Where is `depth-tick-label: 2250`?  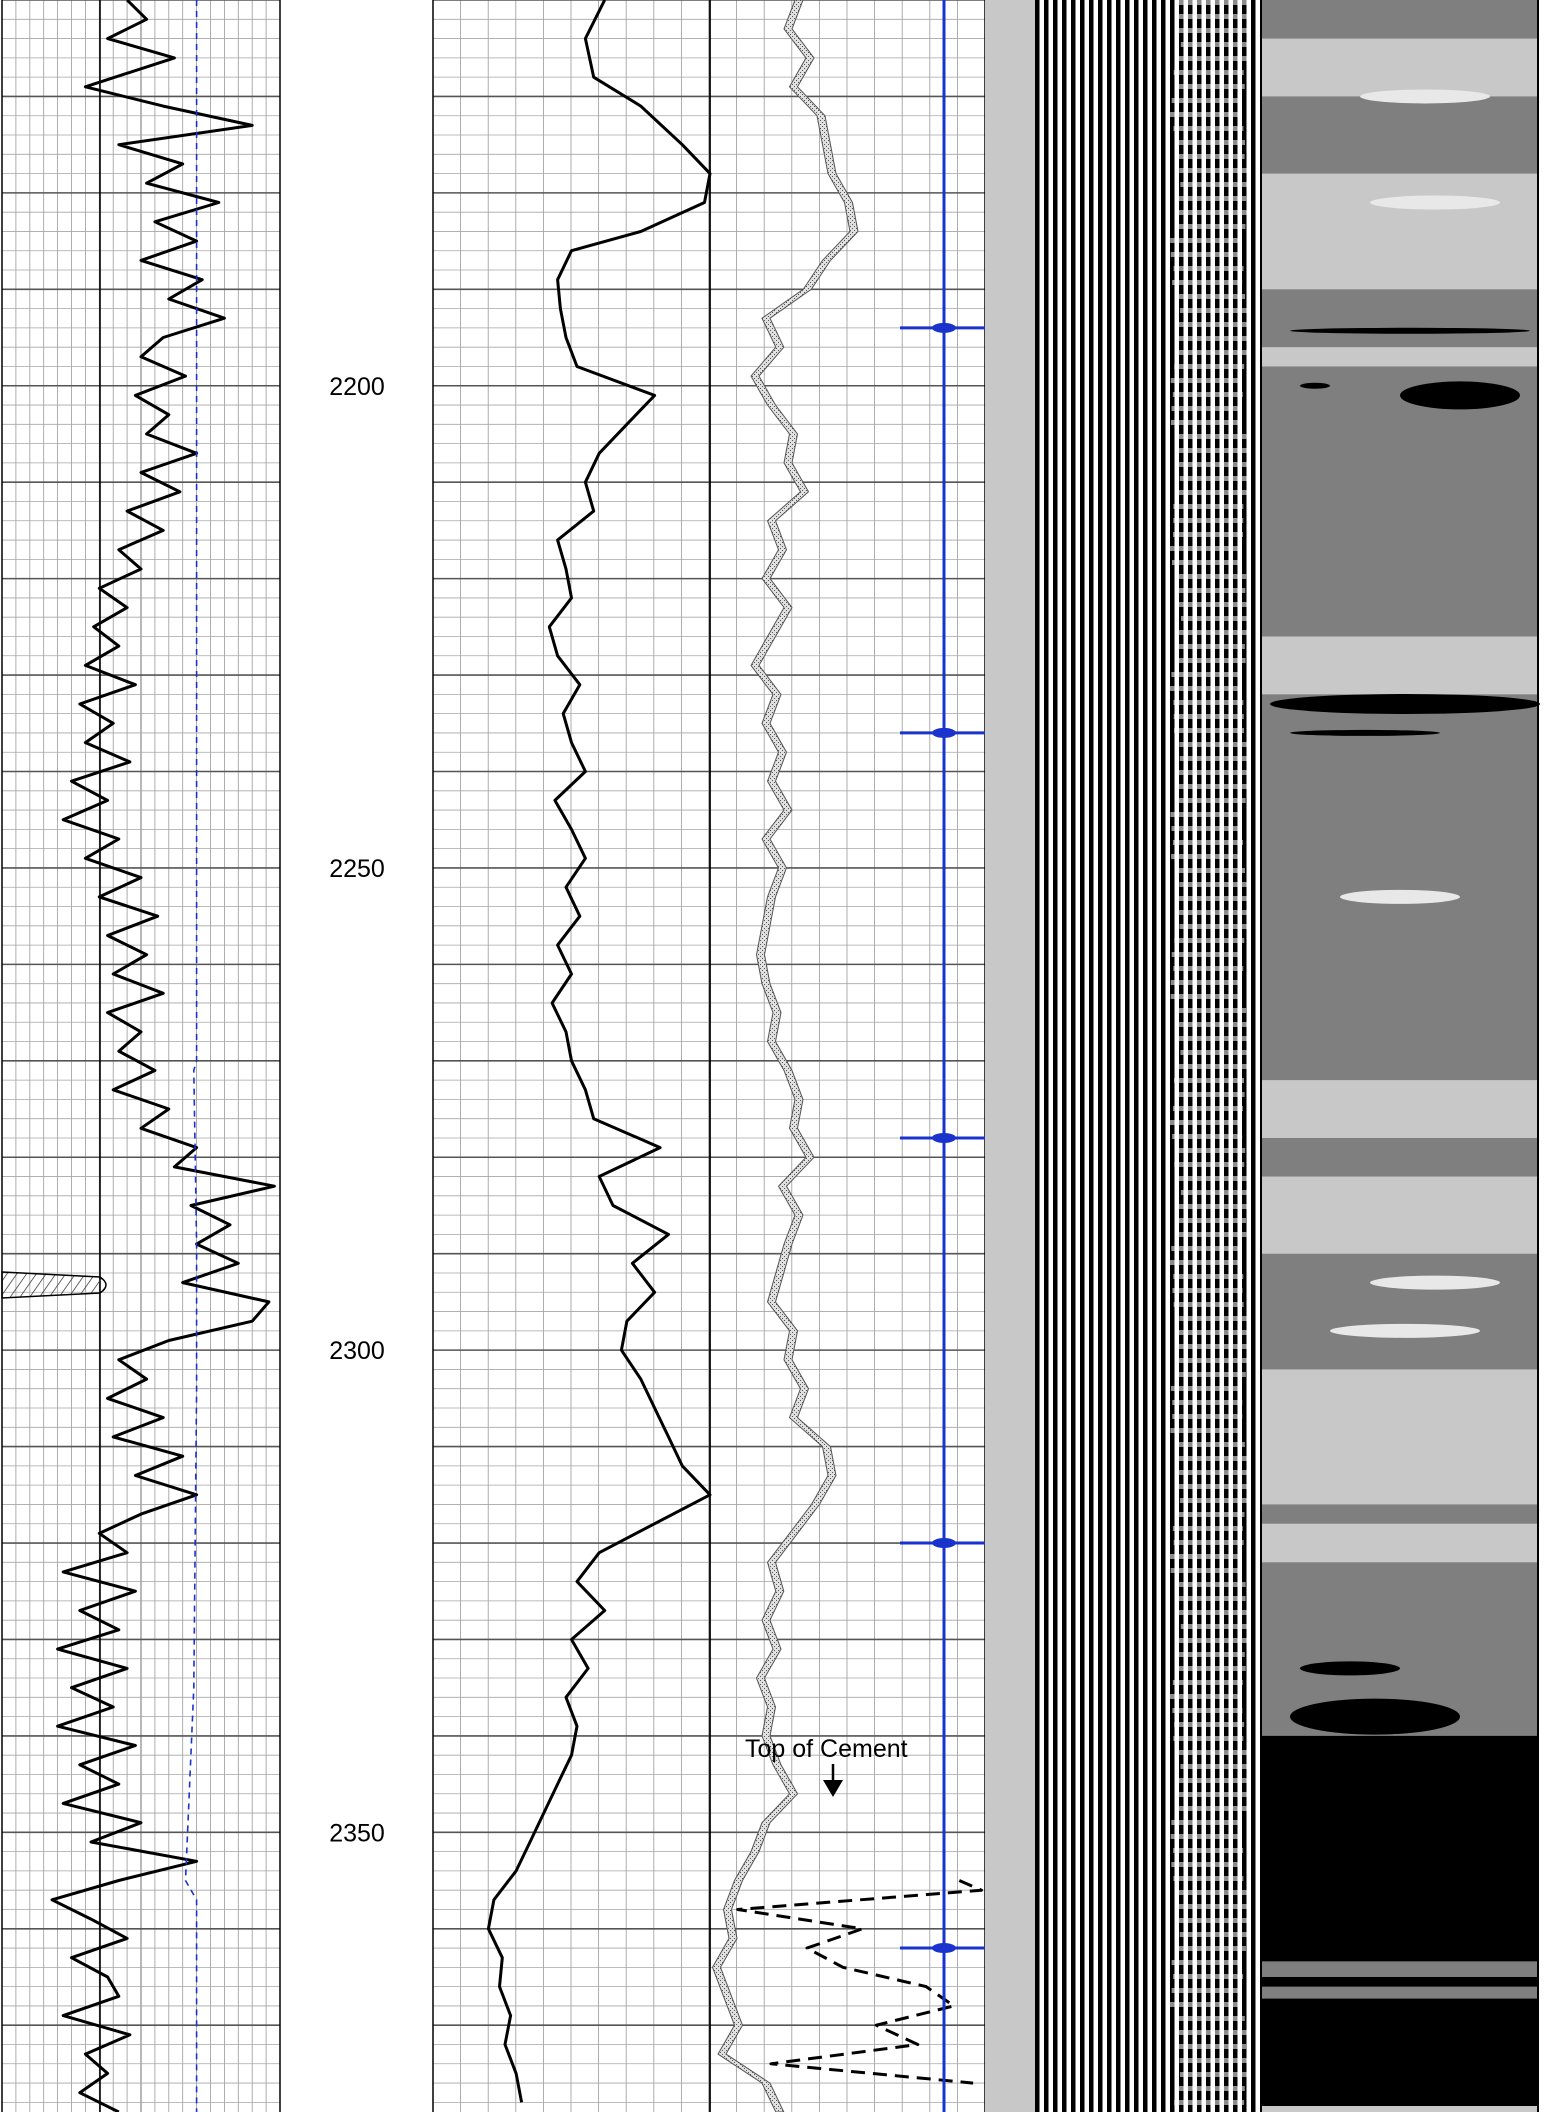
depth-tick-label: 2250 is located at coordinates (357, 869).